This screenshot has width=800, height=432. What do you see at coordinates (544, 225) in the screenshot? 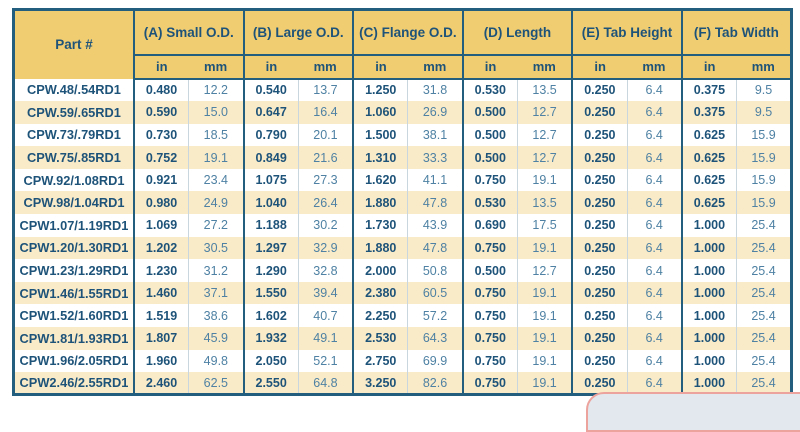
I see `value-mm-cell: 17.5` at bounding box center [544, 225].